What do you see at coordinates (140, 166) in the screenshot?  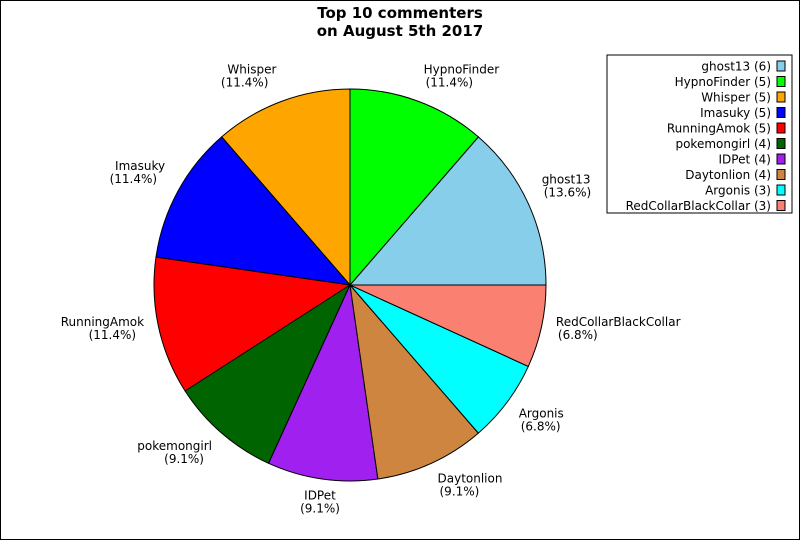 I see `slice-name-label: Imasuky` at bounding box center [140, 166].